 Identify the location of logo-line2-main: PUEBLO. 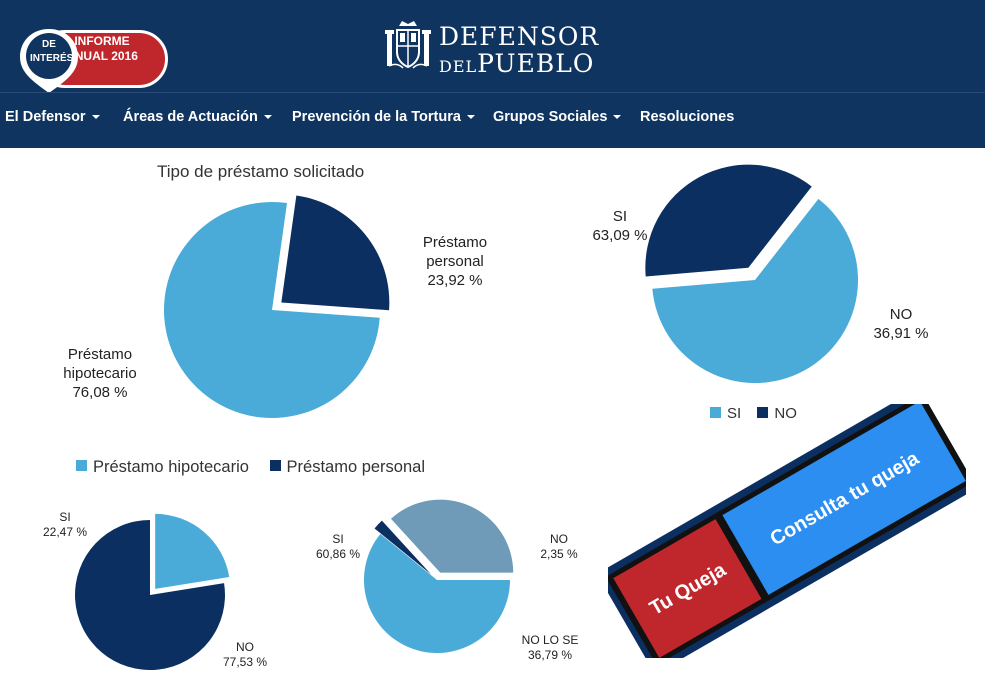
(536, 63).